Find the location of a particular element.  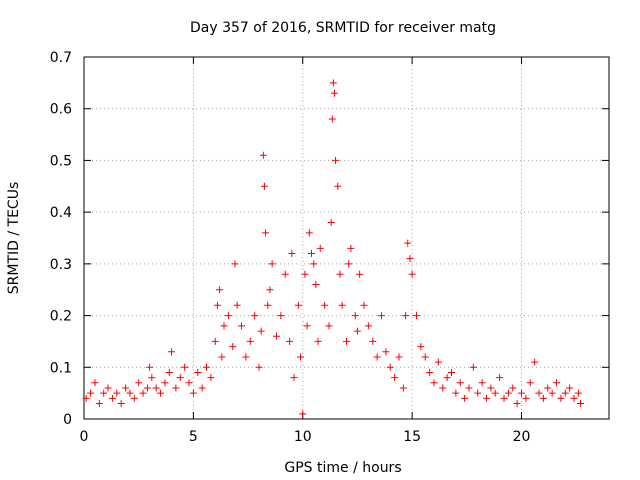

x-tick-label: 10 is located at coordinates (303, 437).